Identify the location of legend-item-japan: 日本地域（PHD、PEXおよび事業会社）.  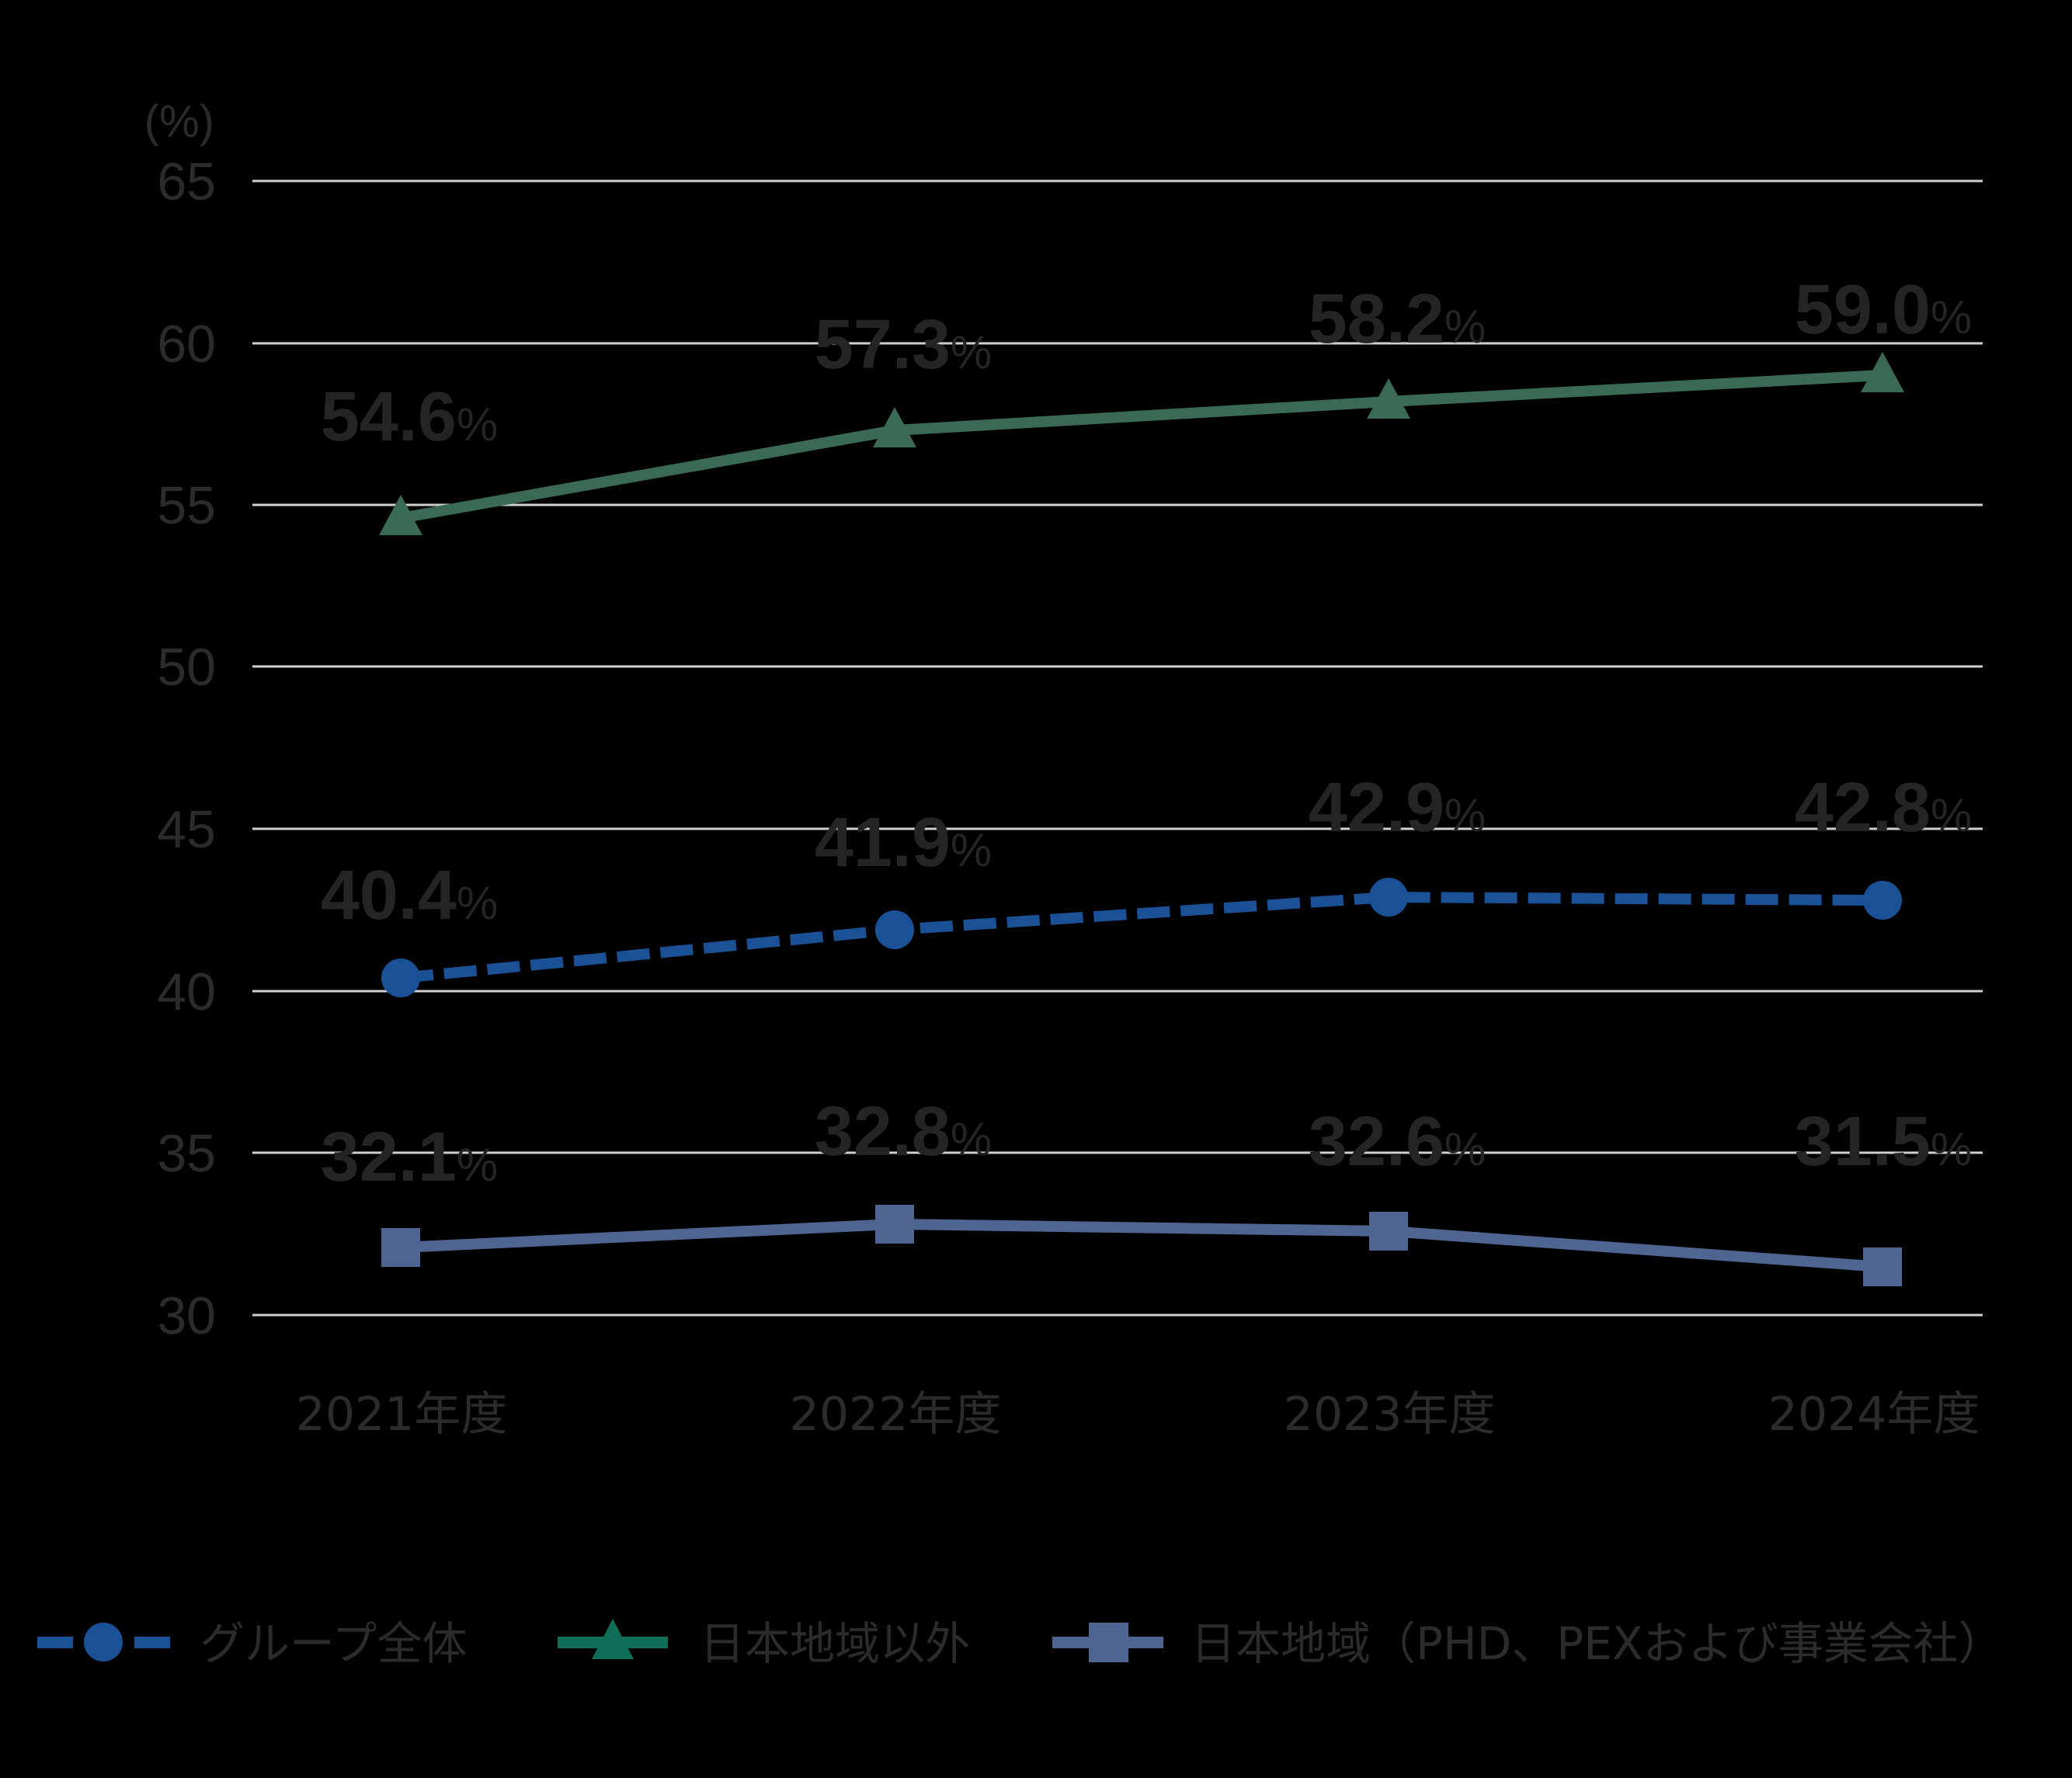
(1528, 1643).